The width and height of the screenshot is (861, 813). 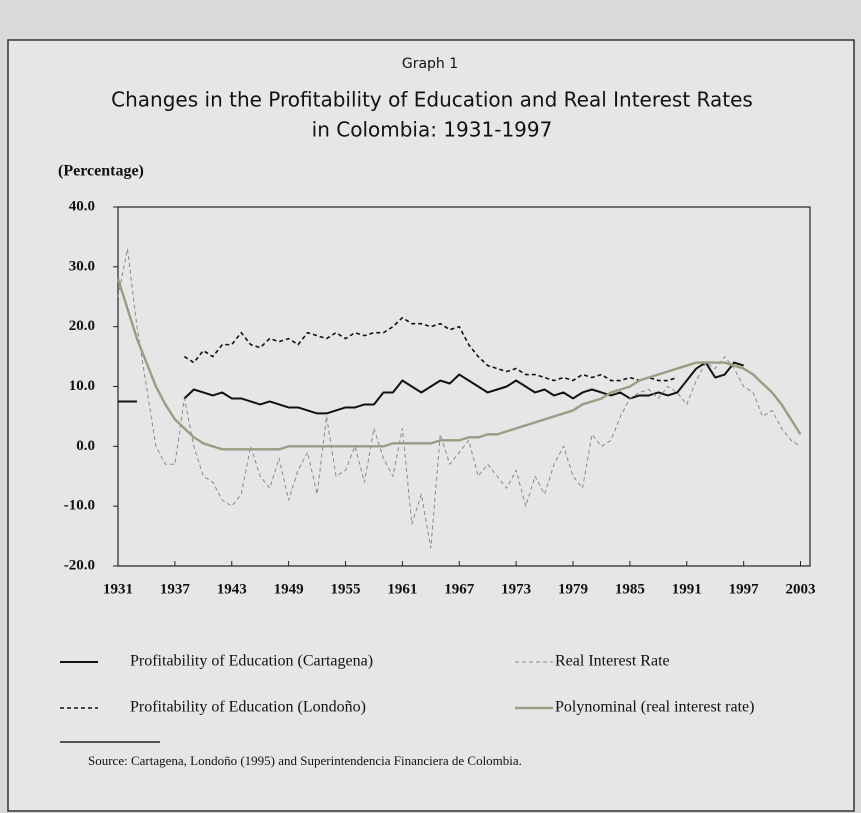 I want to click on x-tick-label: 2003, so click(x=801, y=589).